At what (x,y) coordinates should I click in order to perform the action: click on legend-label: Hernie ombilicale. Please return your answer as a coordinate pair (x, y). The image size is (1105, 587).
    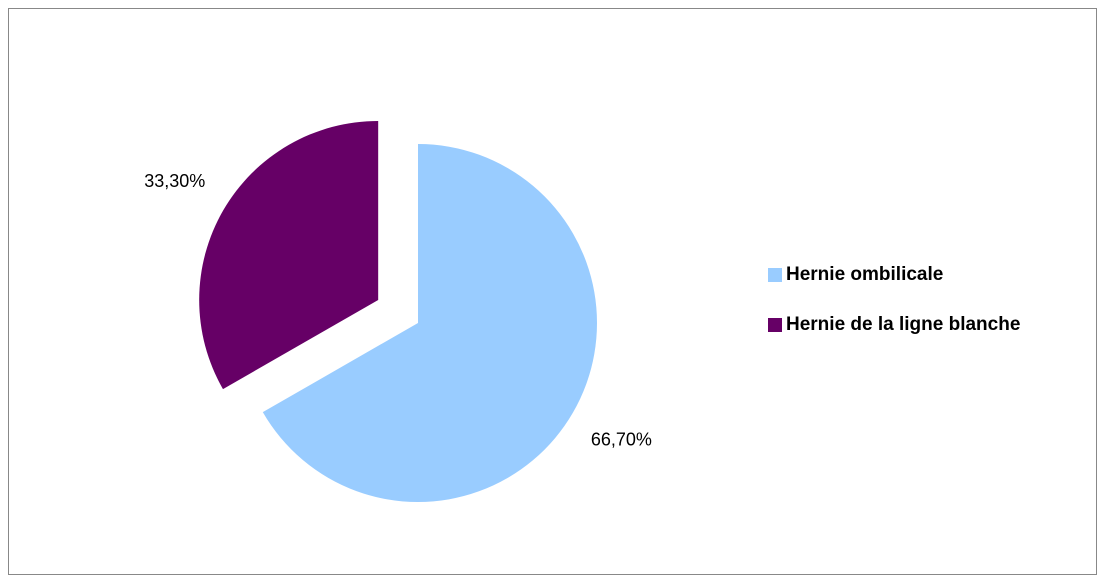
    Looking at the image, I should click on (864, 274).